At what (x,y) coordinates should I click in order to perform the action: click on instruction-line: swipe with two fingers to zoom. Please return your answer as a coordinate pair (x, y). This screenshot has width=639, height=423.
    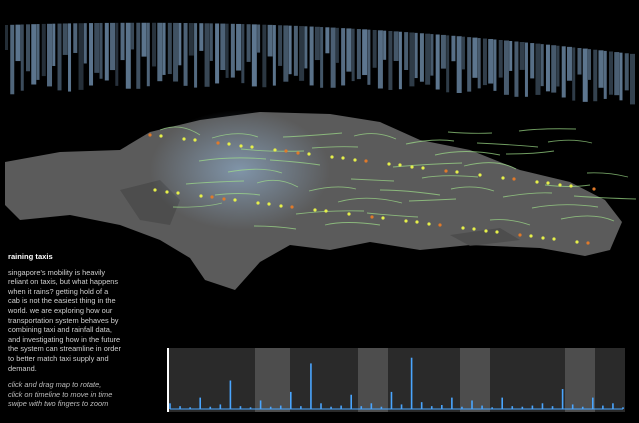
    Looking at the image, I should click on (58, 404).